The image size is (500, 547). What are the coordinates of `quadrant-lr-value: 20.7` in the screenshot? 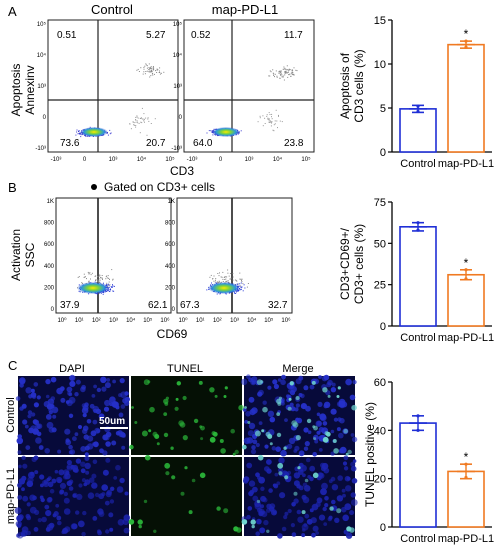 It's located at (156, 143).